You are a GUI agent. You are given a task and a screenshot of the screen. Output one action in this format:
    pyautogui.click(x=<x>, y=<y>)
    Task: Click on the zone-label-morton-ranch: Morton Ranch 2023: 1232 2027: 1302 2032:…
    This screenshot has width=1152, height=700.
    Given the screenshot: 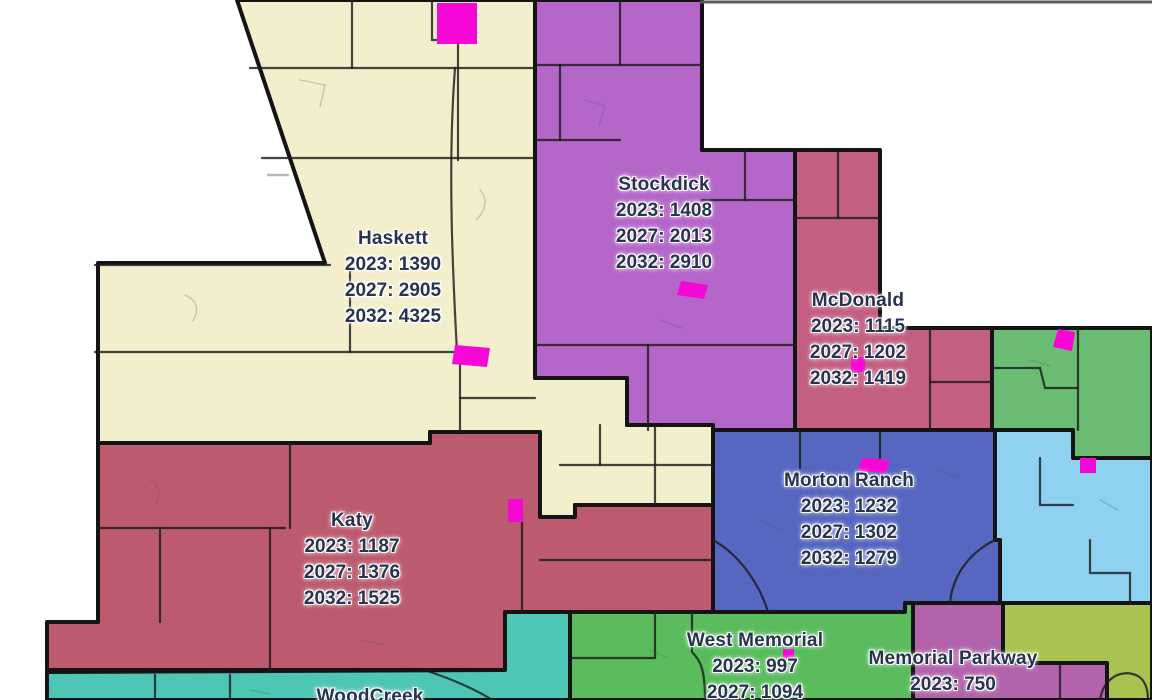 What is the action you would take?
    pyautogui.click(x=849, y=520)
    